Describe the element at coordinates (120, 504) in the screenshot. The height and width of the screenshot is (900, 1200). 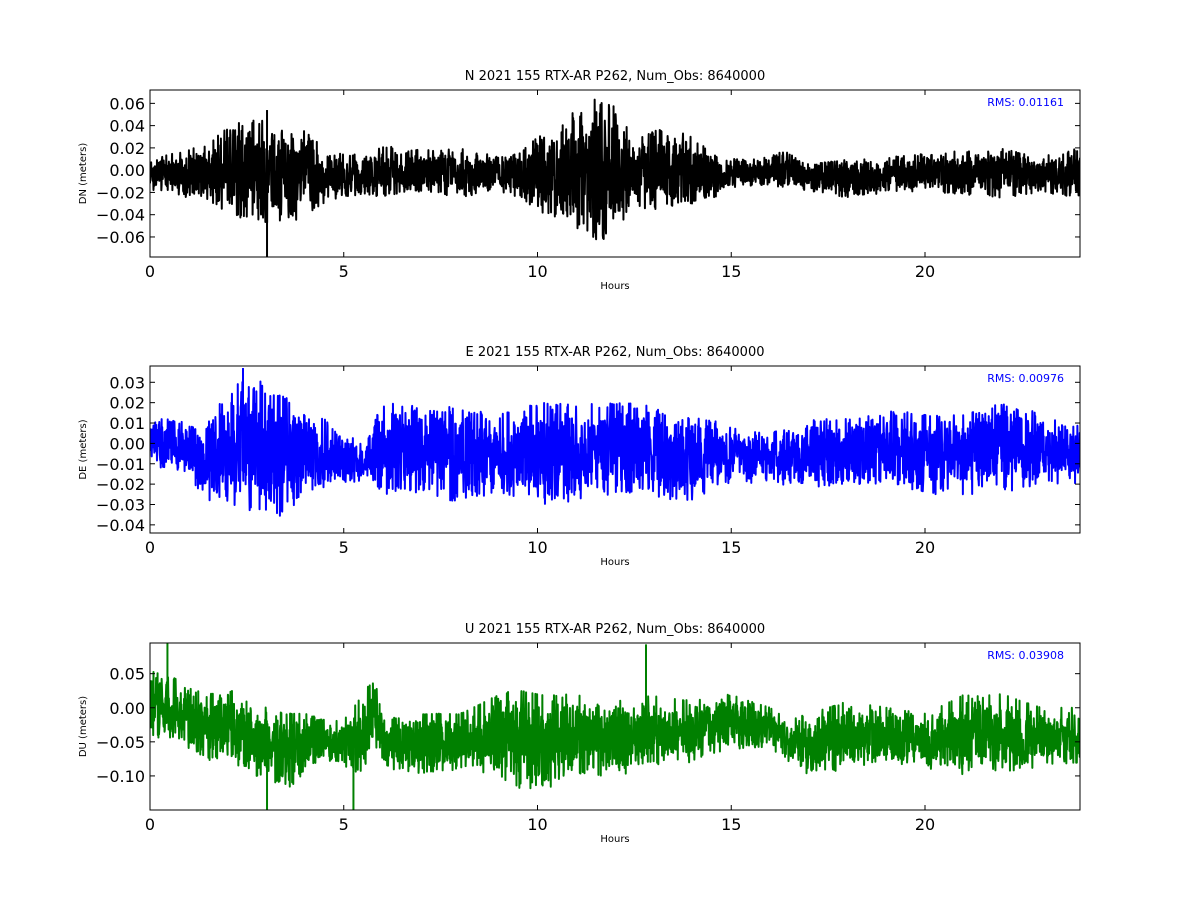
I see `y-tick-label: −0.03` at that location.